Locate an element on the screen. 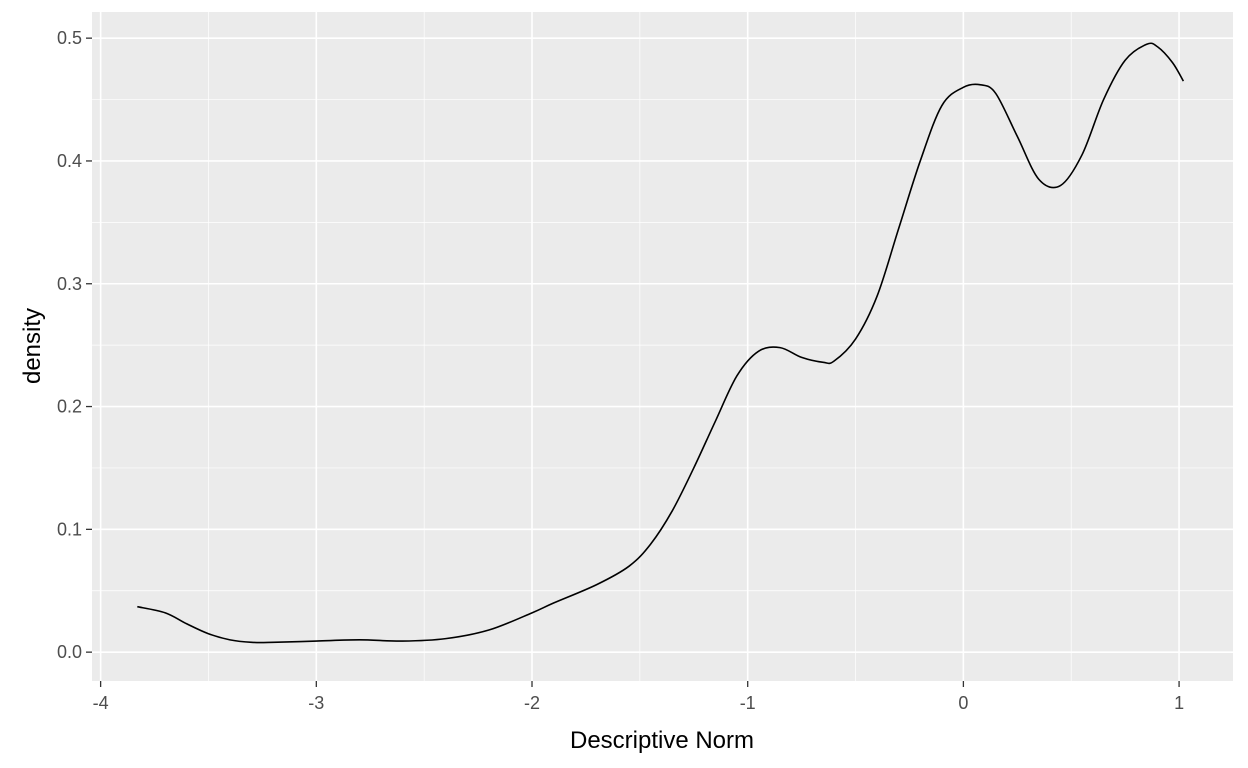 This screenshot has width=1248, height=768. x-tick-label: -4 is located at coordinates (101, 703).